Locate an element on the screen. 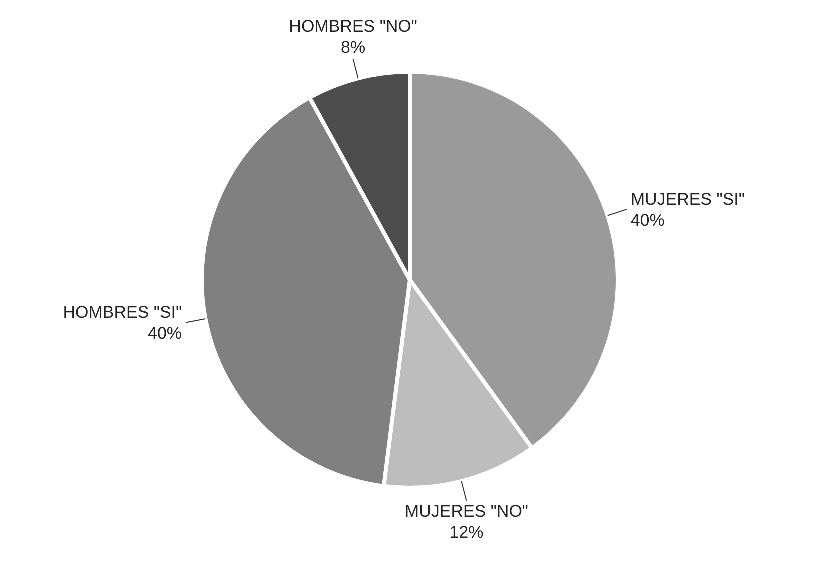  slice-label: HOMBRES "SI" is located at coordinates (122, 312).